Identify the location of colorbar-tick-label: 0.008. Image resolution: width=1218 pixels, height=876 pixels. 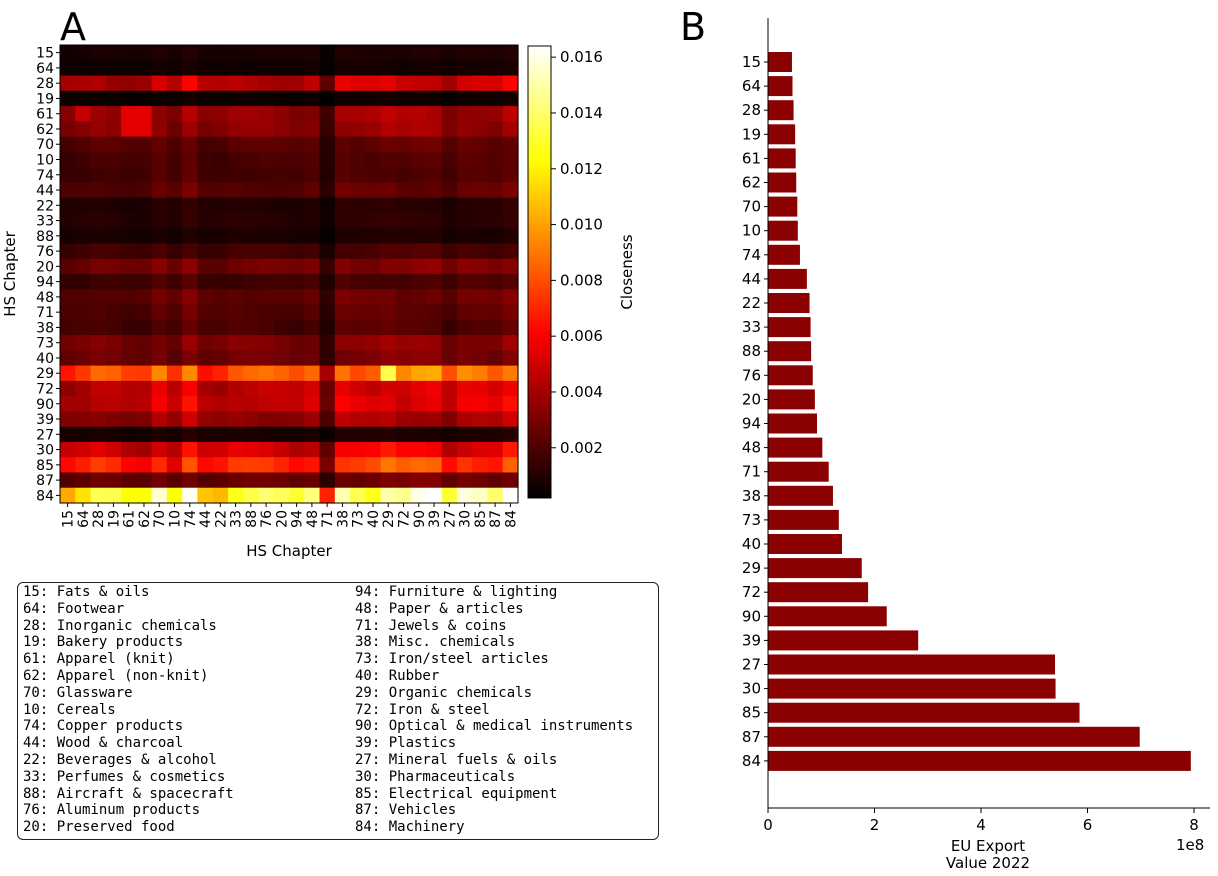
(581, 280).